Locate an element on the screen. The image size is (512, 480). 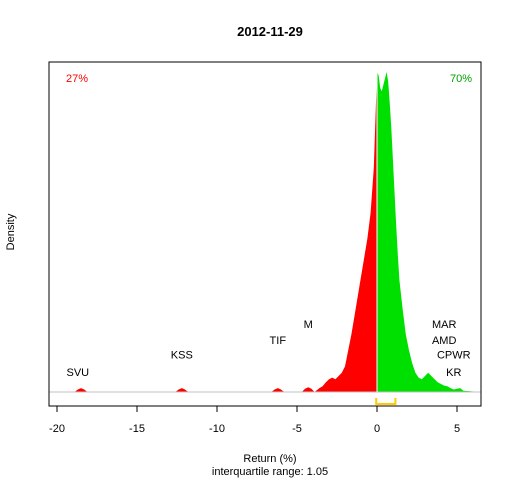
iqr-subtitle: interquartile range: 1.05 is located at coordinates (270, 472).